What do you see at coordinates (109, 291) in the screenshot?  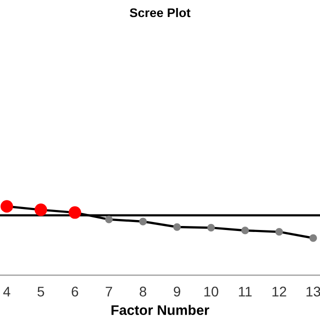 I see `x-tick-label: 7` at bounding box center [109, 291].